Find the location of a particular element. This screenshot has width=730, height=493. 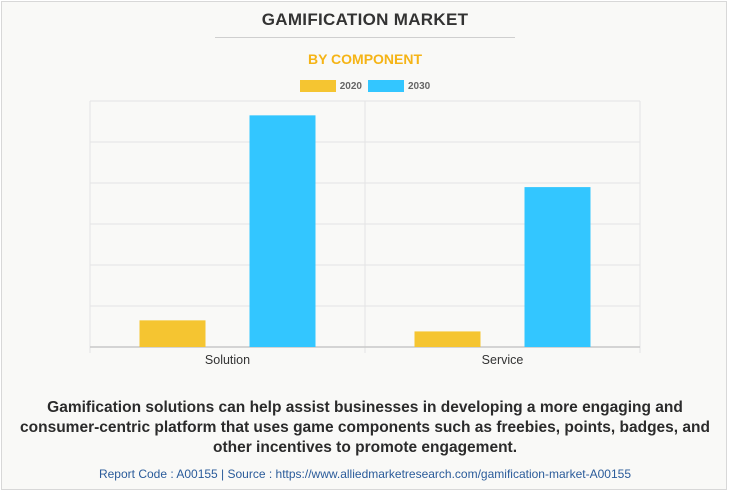

x-tick-label-service: Service is located at coordinates (503, 360).